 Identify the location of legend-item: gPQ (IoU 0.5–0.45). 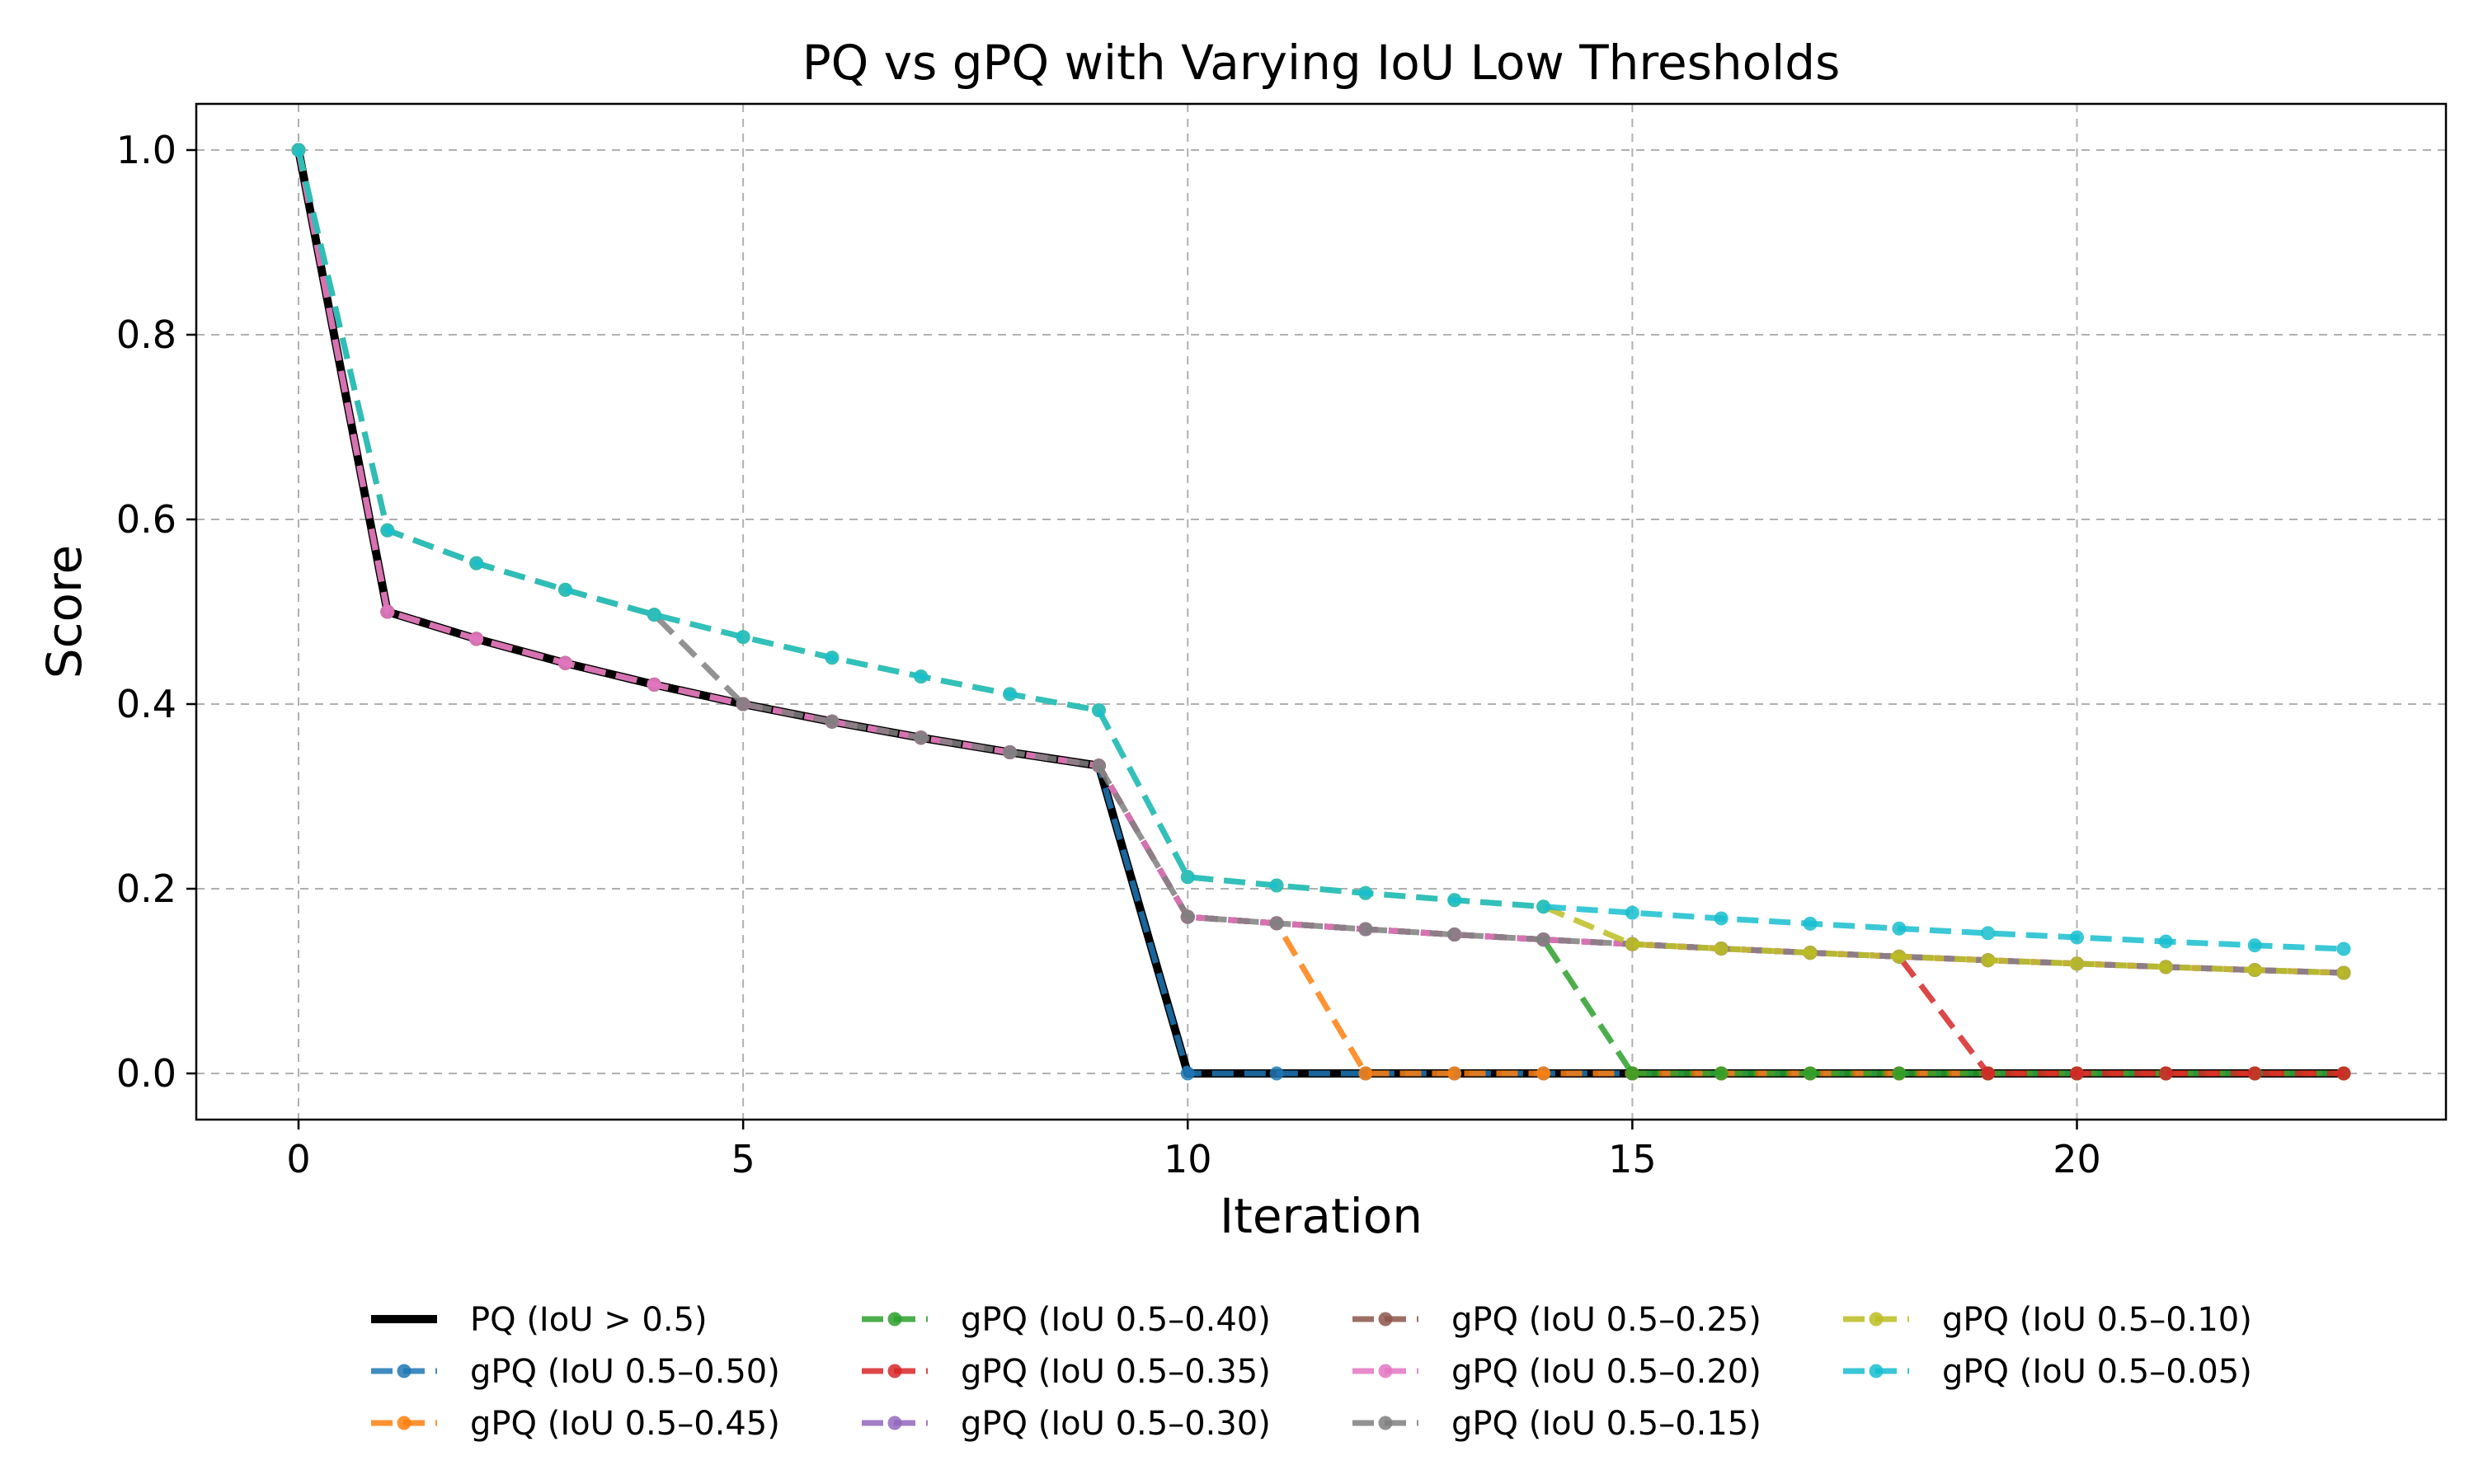
(575, 1424).